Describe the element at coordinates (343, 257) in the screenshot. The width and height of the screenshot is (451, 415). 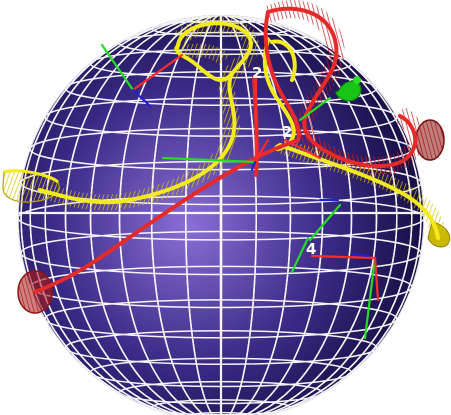
I see `frame-f-x-axis` at that location.